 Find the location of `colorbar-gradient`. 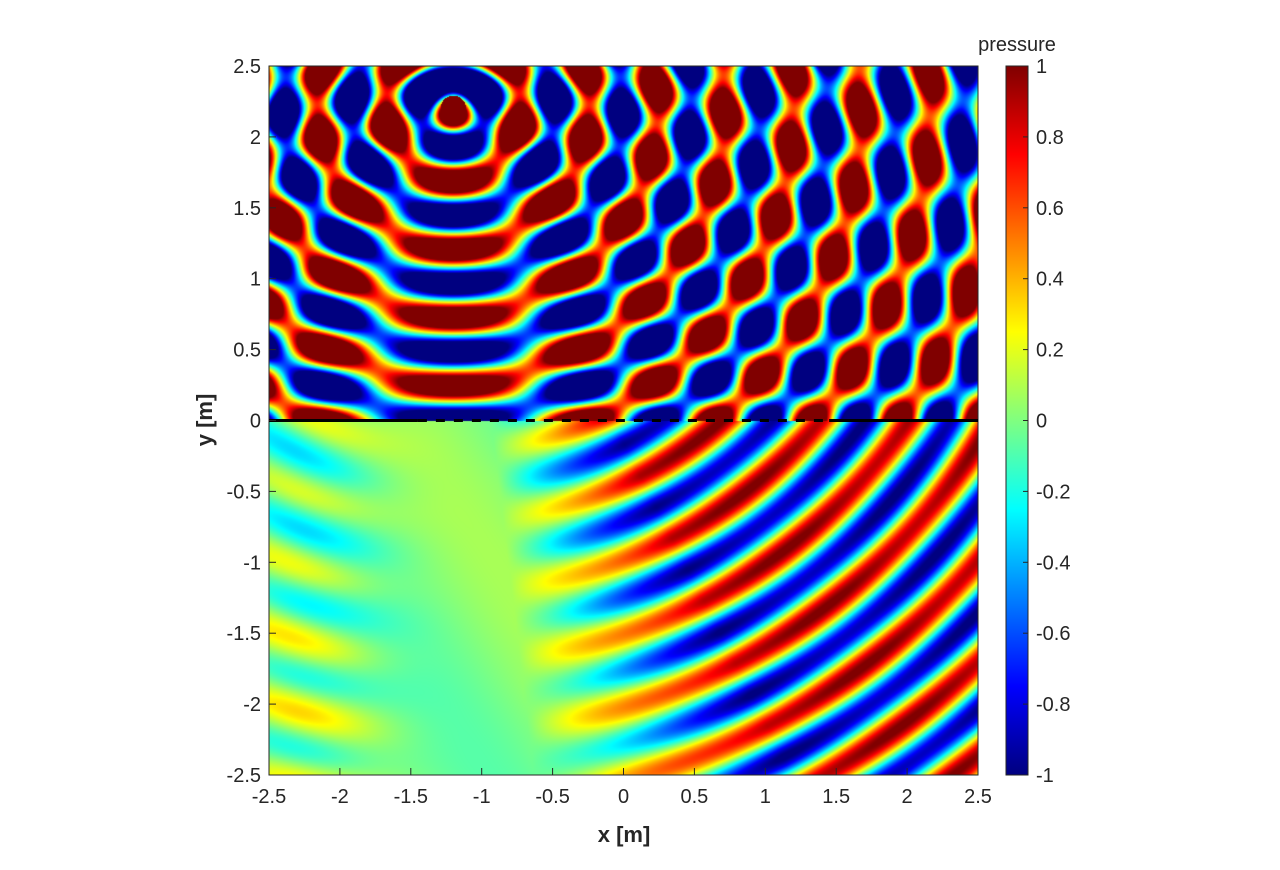

colorbar-gradient is located at coordinates (1017, 420).